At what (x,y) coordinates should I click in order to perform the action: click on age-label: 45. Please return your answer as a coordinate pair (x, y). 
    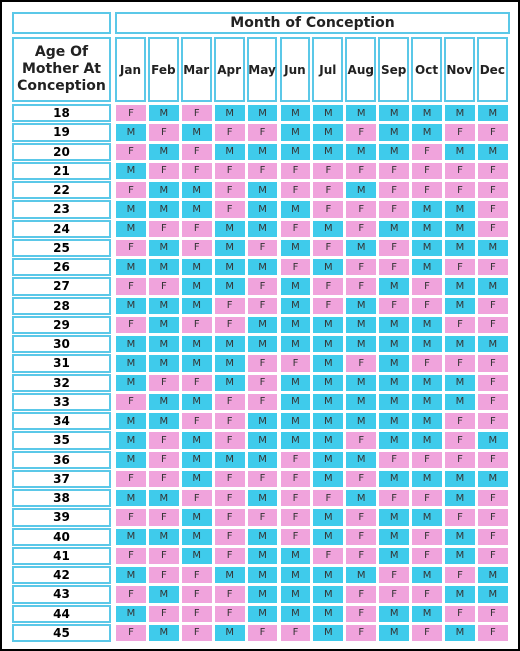
    Looking at the image, I should click on (61, 632).